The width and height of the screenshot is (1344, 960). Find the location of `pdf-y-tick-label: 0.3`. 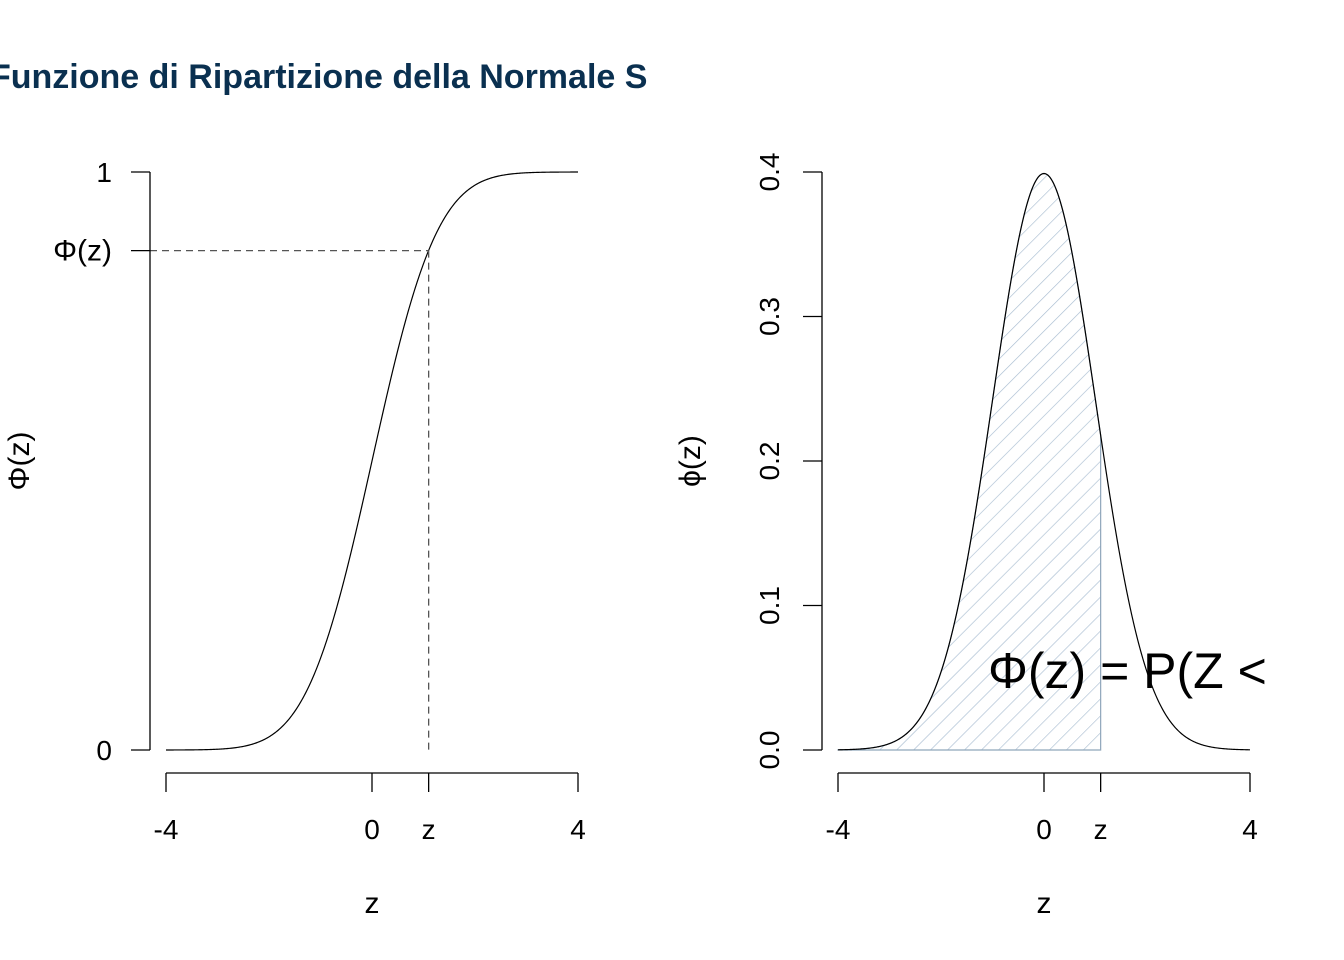

pdf-y-tick-label: 0.3 is located at coordinates (769, 316).